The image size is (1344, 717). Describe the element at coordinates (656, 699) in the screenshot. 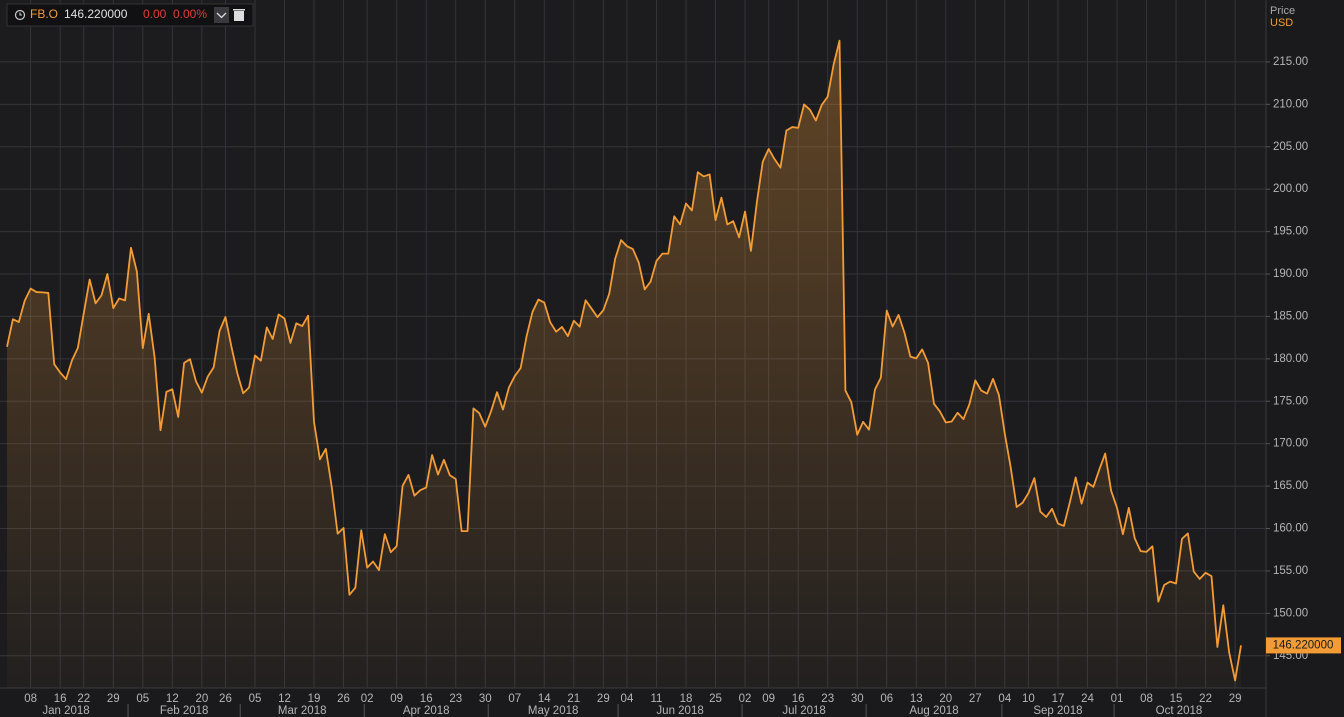

I see `x-tick-label: 11` at that location.